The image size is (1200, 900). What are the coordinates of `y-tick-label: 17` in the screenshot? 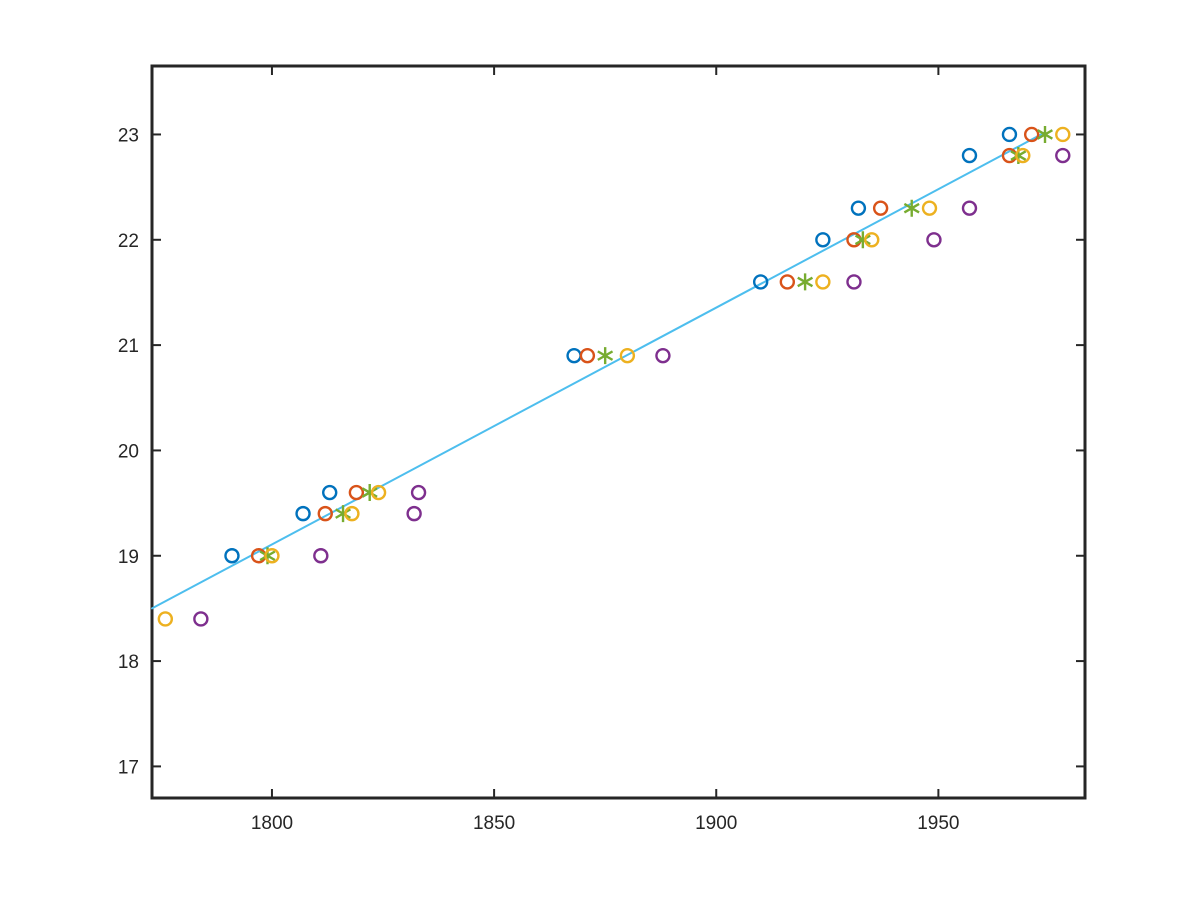 It's located at (128, 767).